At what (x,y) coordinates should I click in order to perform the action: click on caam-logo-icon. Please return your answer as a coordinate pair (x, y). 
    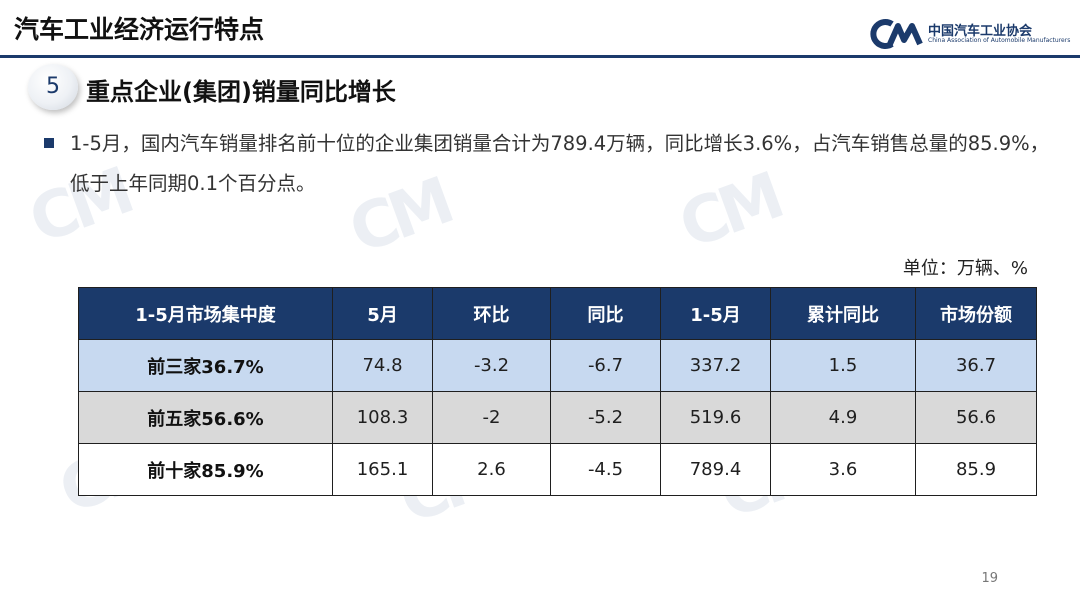
    Looking at the image, I should click on (896, 34).